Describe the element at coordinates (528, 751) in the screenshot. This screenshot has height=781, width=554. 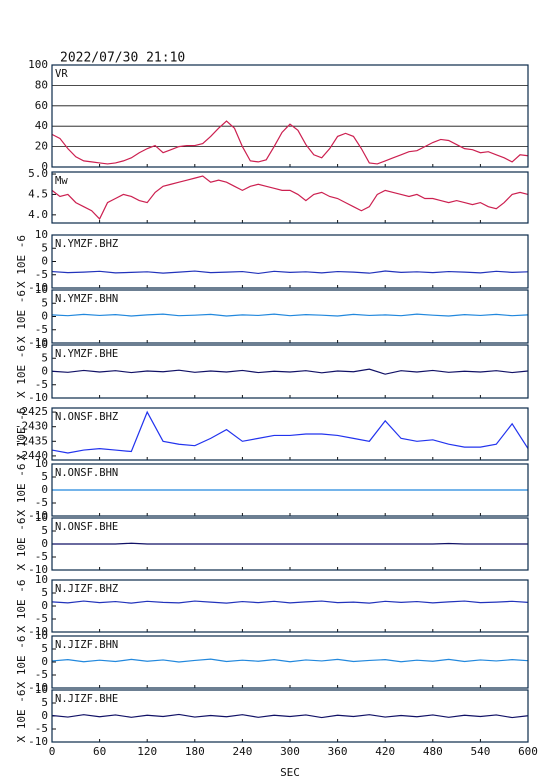
I see `x-tick-label: 600` at that location.